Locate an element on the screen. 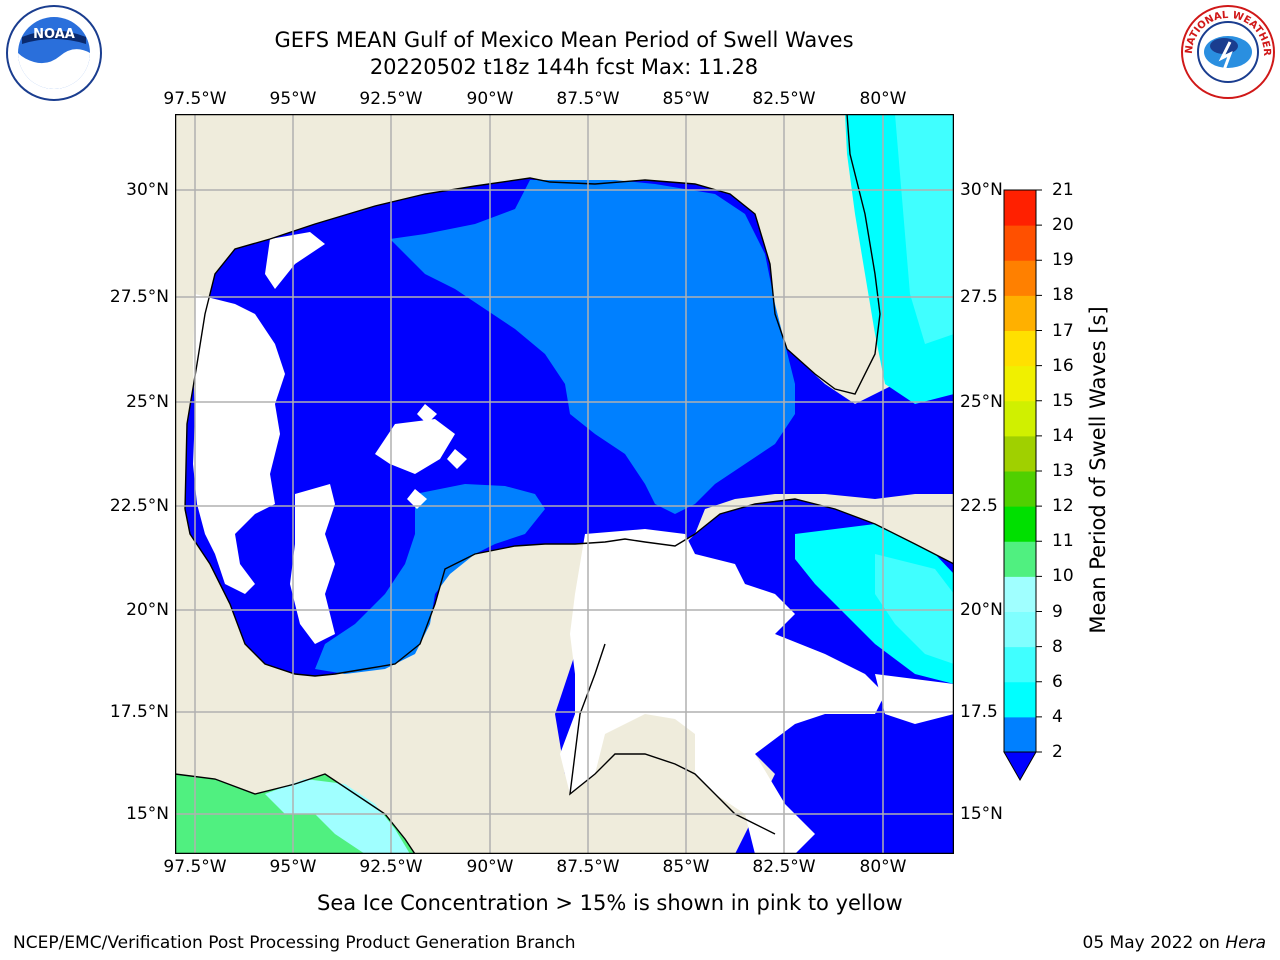 This screenshot has height=960, width=1280. lat-label-right: 25°N is located at coordinates (981, 402).